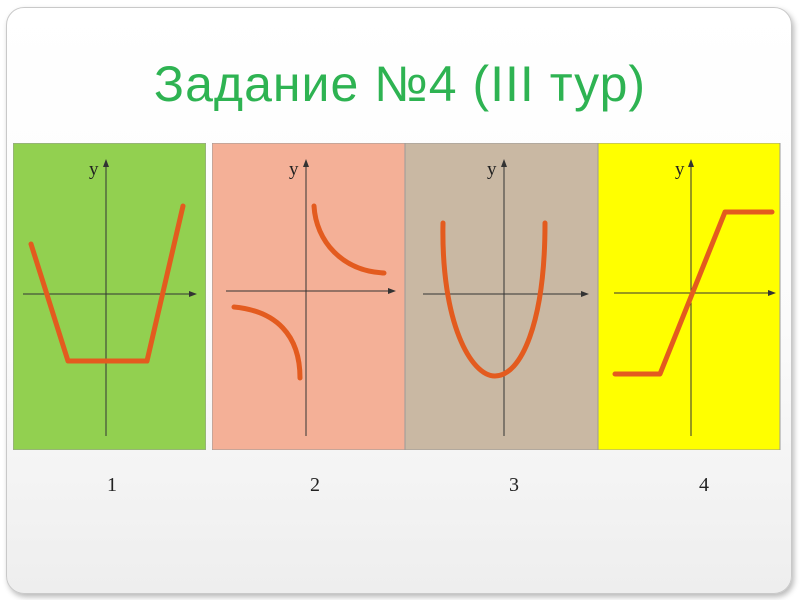 Image resolution: width=800 pixels, height=600 pixels. I want to click on graph-3-curve, so click(494, 299).